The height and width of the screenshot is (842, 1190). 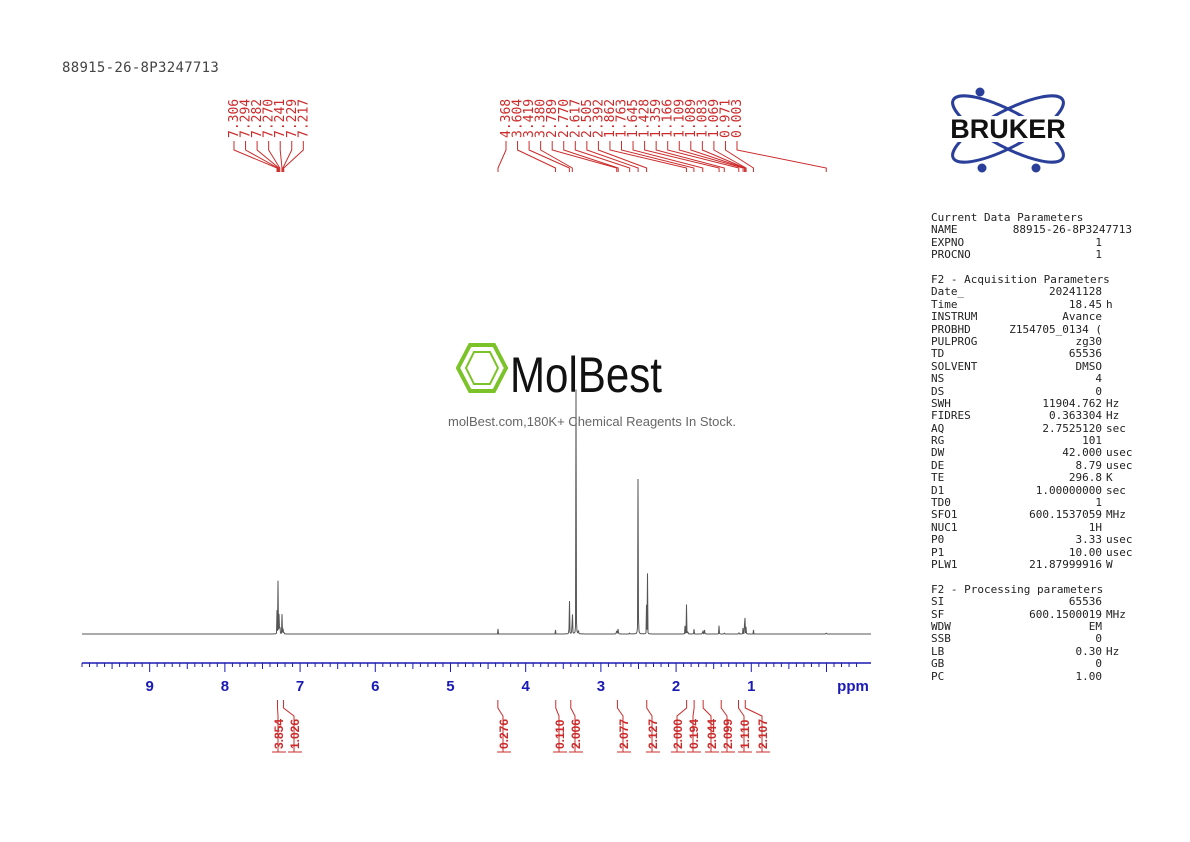 I want to click on integral-value: 2.127, so click(x=653, y=734).